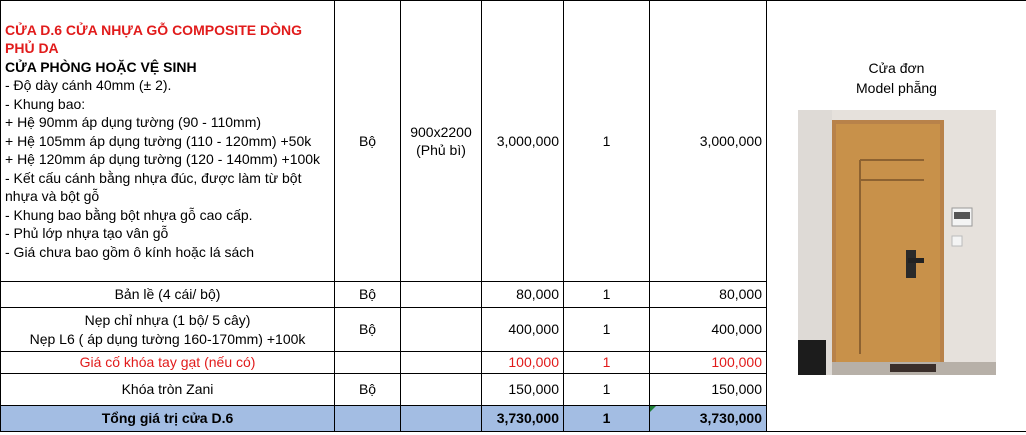  I want to click on main-item-qty: 1, so click(606, 141).